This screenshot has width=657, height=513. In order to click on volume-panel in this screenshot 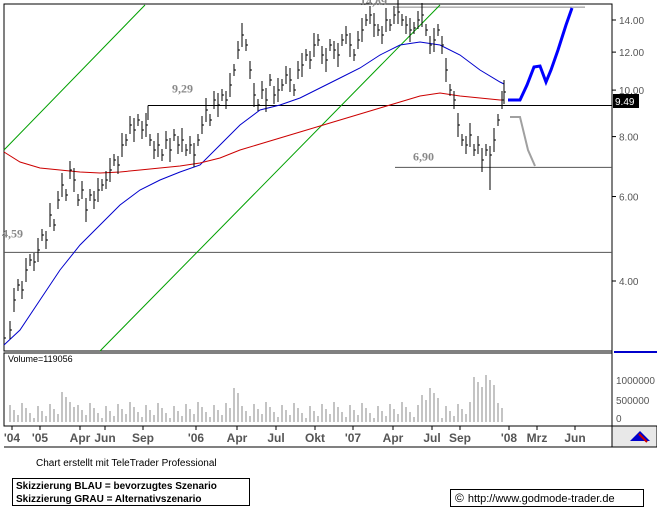, I will do `click(308, 389)`.